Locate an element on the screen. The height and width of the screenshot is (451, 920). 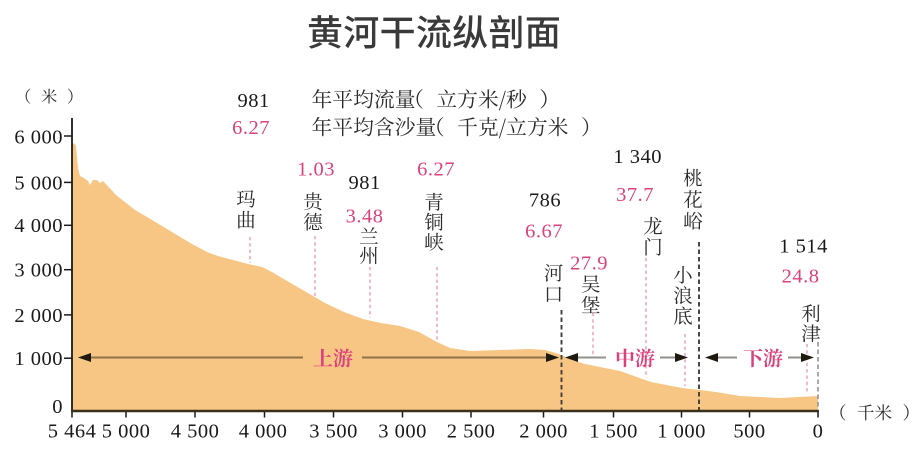
svg-text: 3.48 is located at coordinates (365, 217).